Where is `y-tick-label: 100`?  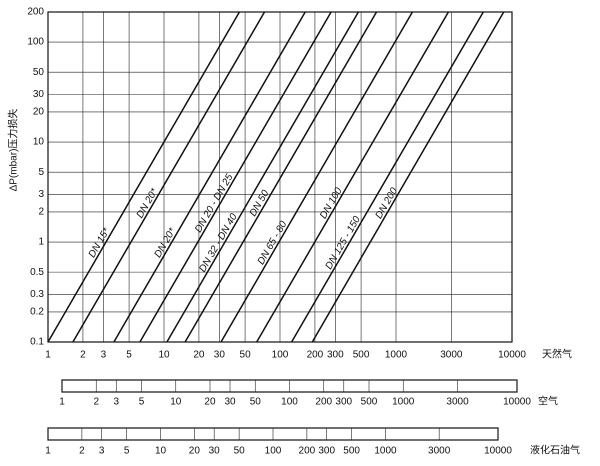
y-tick-label: 100 is located at coordinates (35, 42).